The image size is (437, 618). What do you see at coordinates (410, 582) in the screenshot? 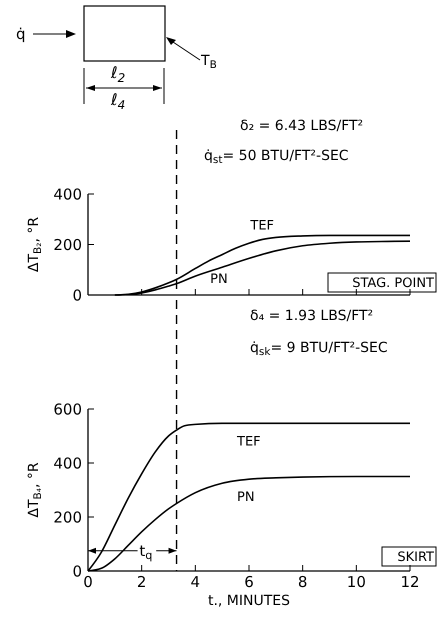
I see `x-tick-label: 12` at bounding box center [410, 582].